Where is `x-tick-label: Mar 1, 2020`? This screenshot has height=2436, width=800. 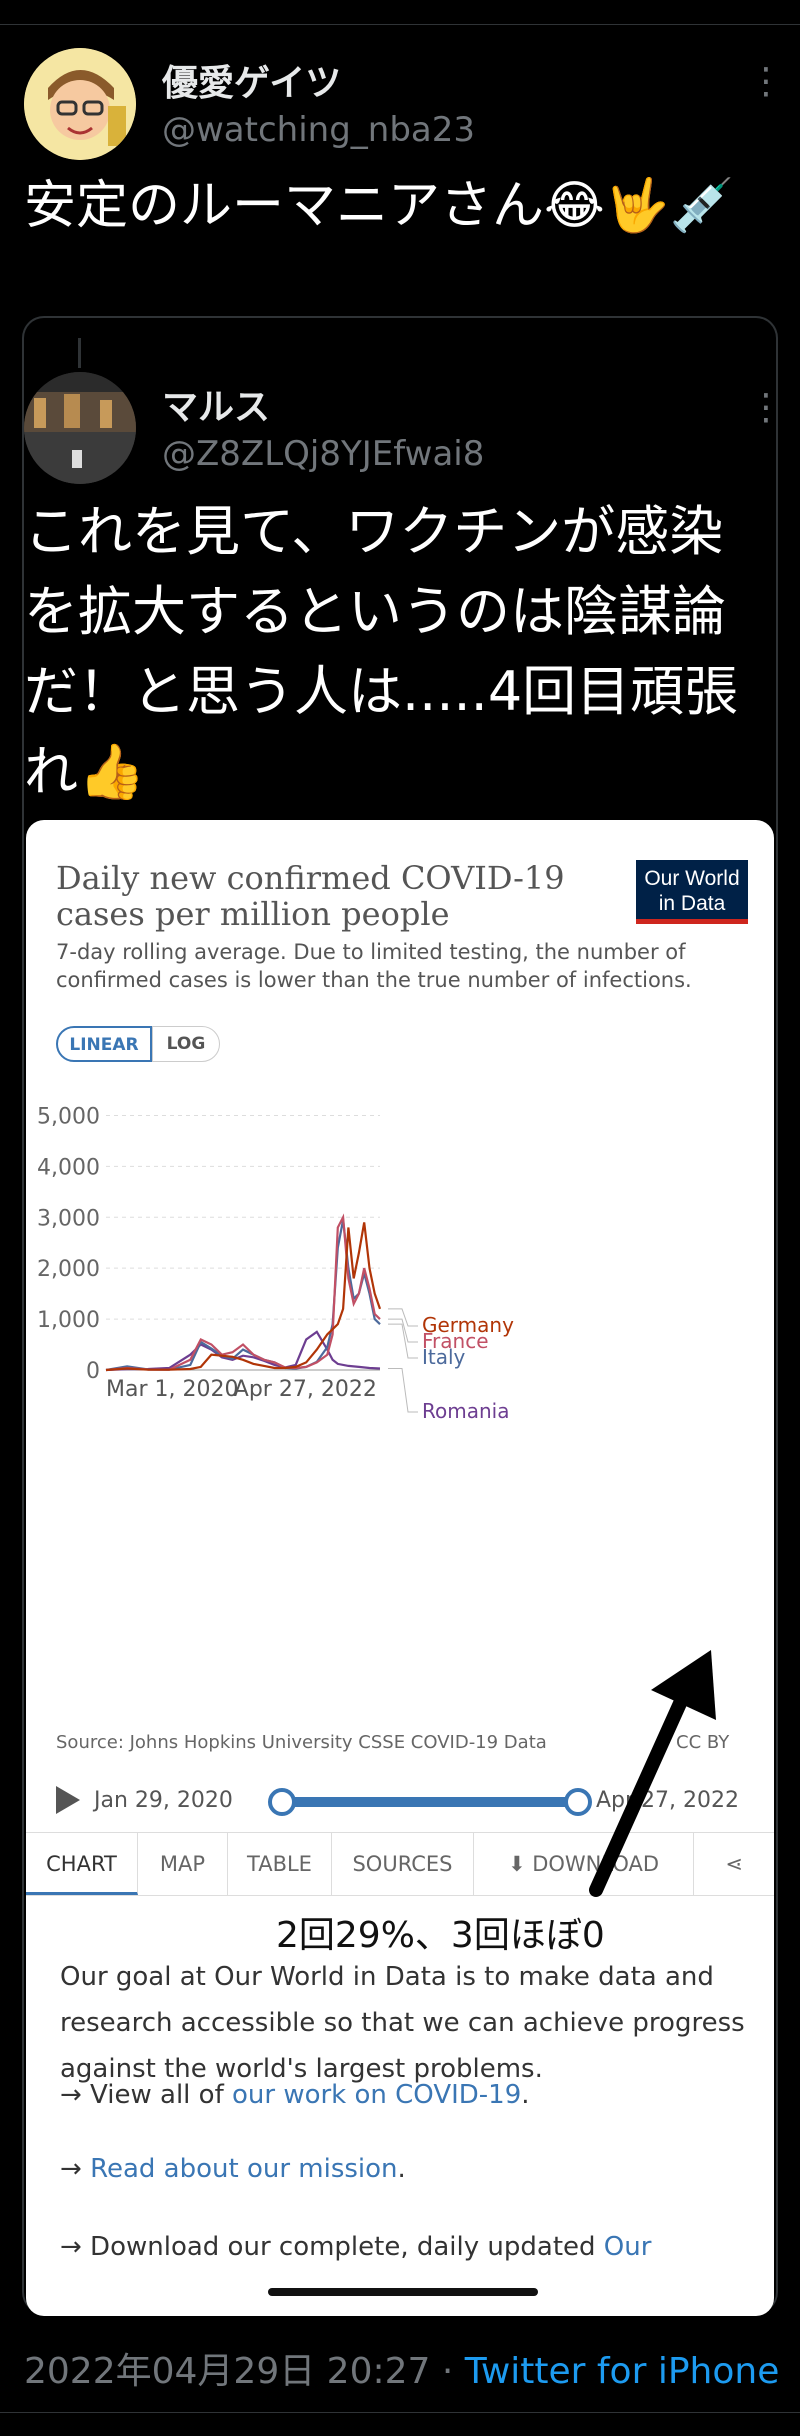 x-tick-label: Mar 1, 2020 is located at coordinates (172, 1389).